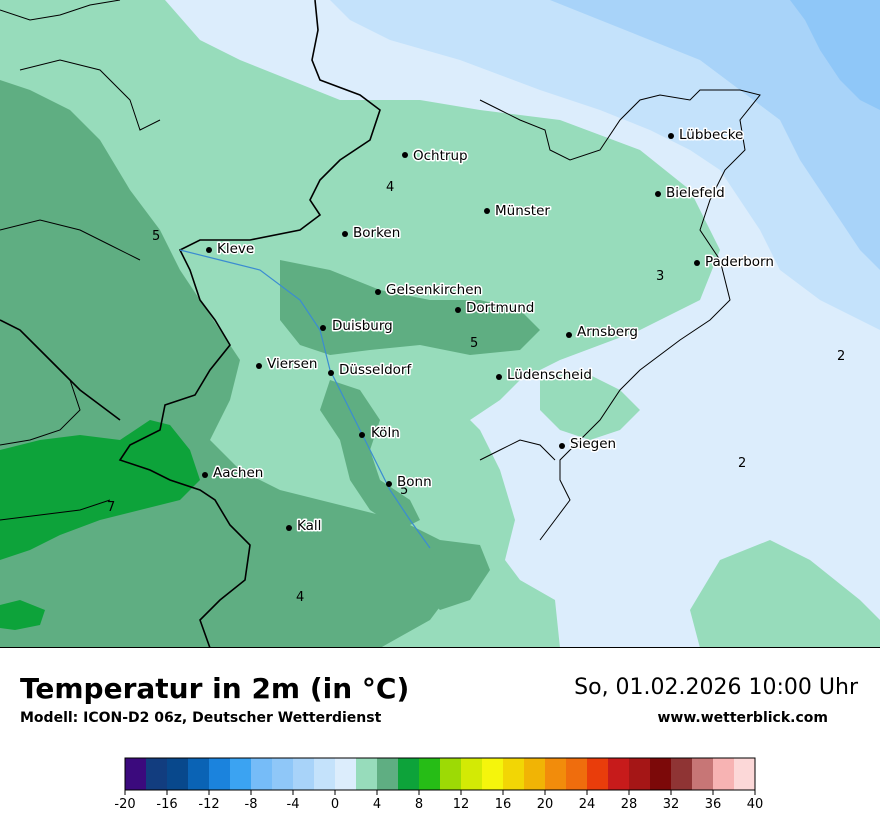 This screenshot has height=830, width=880. Describe the element at coordinates (238, 473) in the screenshot. I see `city-label-aachen: Aachen` at that location.